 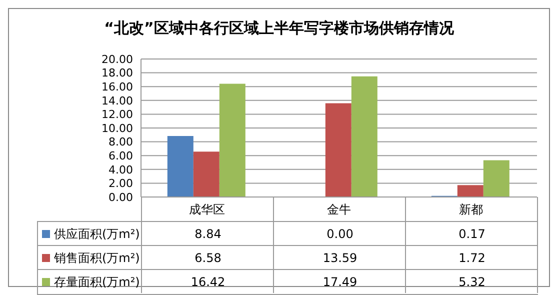 I want to click on y-tick-label: 12.00, so click(x=117, y=115).